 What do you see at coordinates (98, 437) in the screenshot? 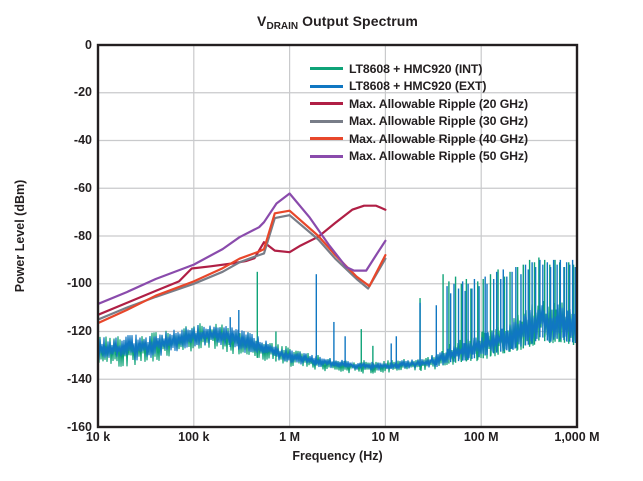
I see `x-tick-label: 10 k` at bounding box center [98, 437].